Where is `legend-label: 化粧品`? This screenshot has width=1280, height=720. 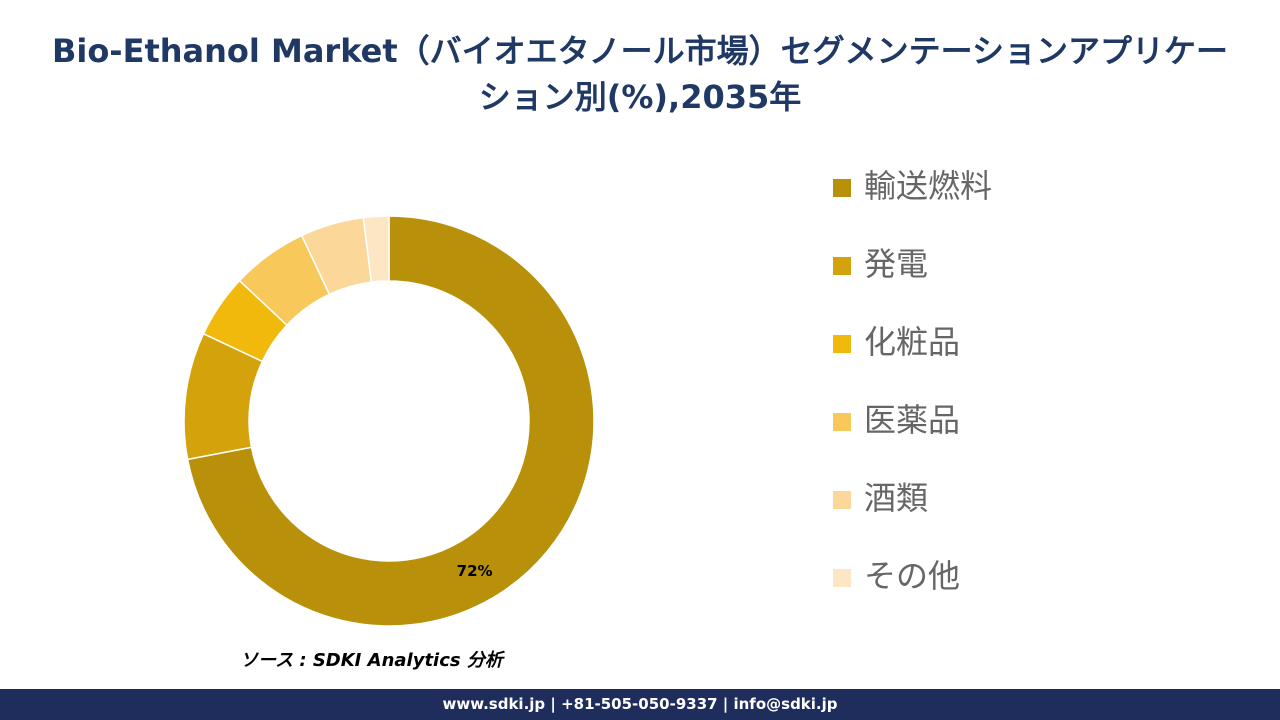
legend-label: 化粧品 is located at coordinates (912, 342).